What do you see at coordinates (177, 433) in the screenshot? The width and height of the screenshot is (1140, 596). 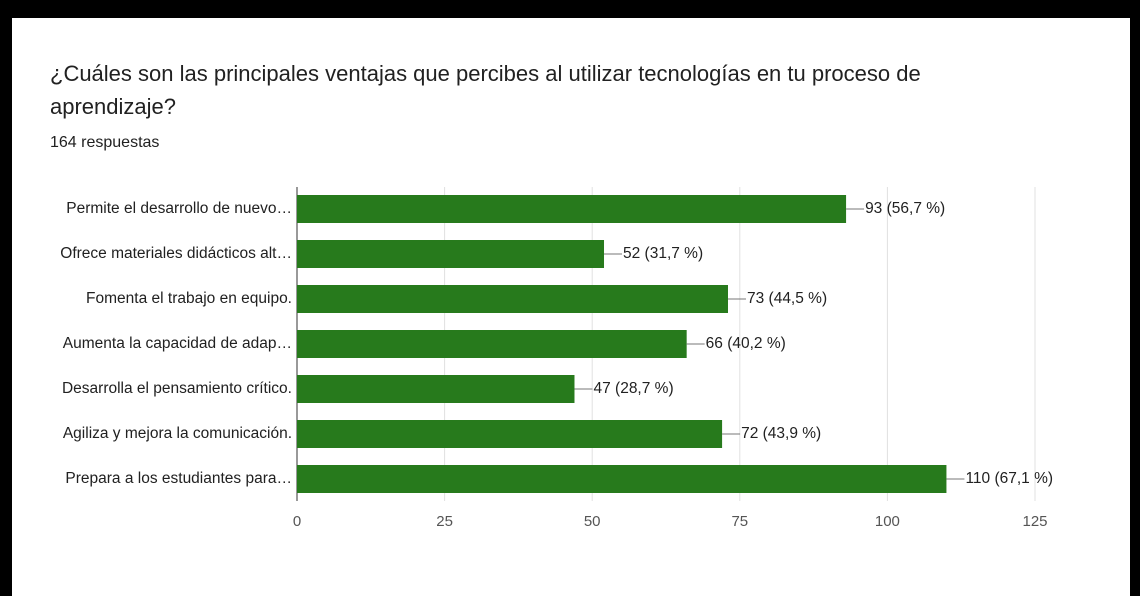 I see `y-tick-label: Agiliza y mejora la comunicación.` at bounding box center [177, 433].